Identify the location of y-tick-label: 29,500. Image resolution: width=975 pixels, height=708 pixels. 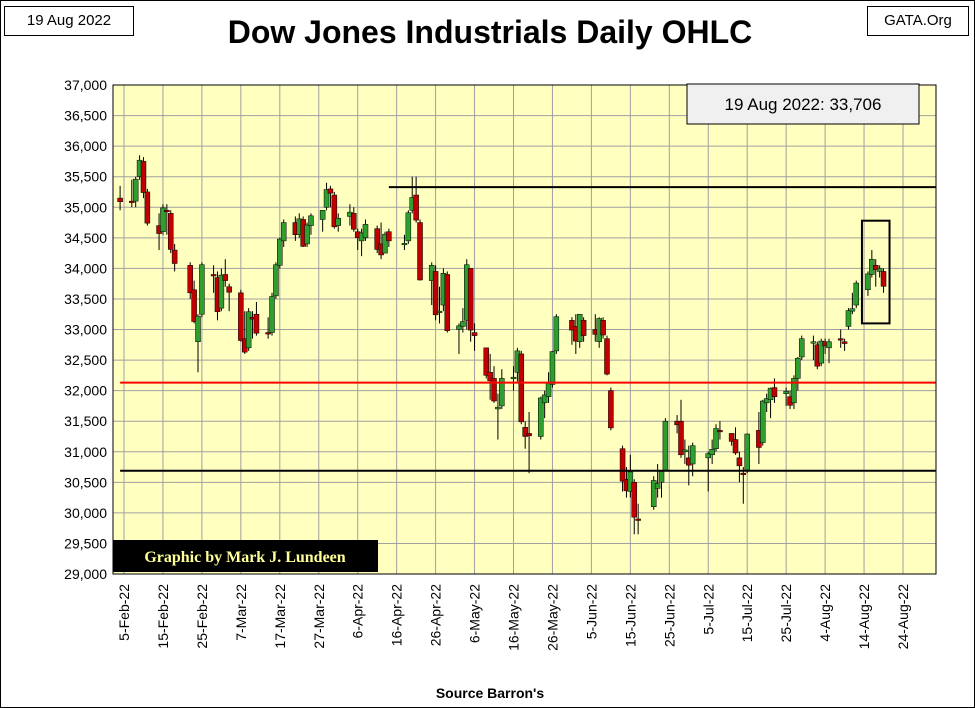
(85, 543).